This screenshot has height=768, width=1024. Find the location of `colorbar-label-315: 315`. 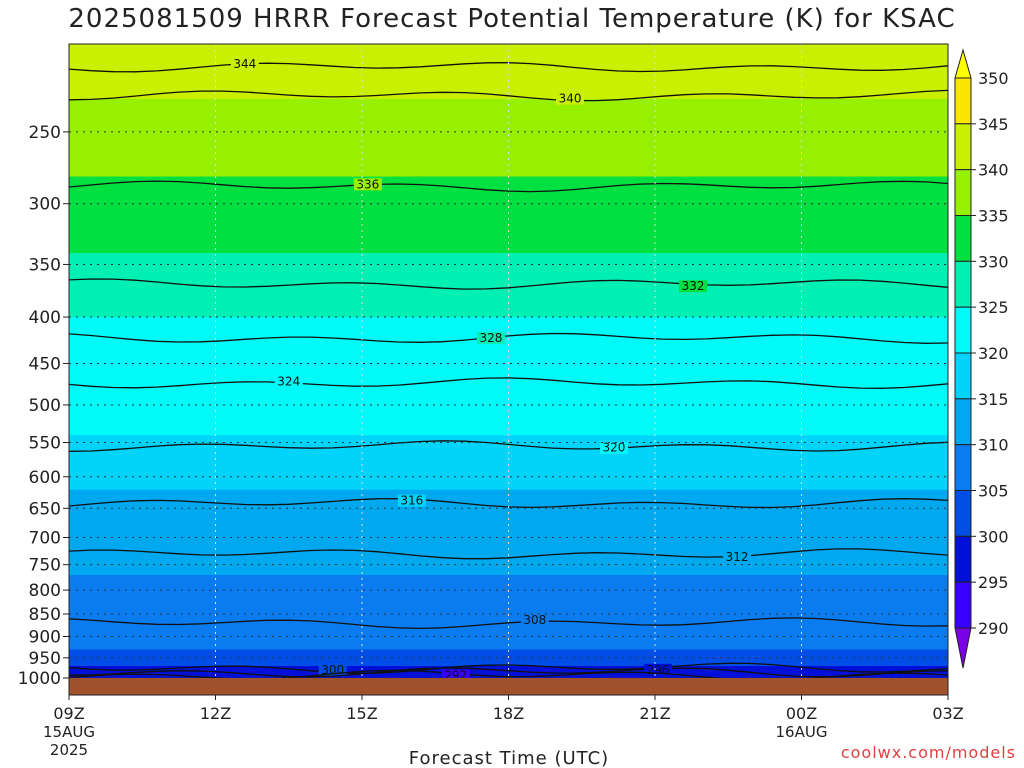

colorbar-label-315: 315 is located at coordinates (993, 399).